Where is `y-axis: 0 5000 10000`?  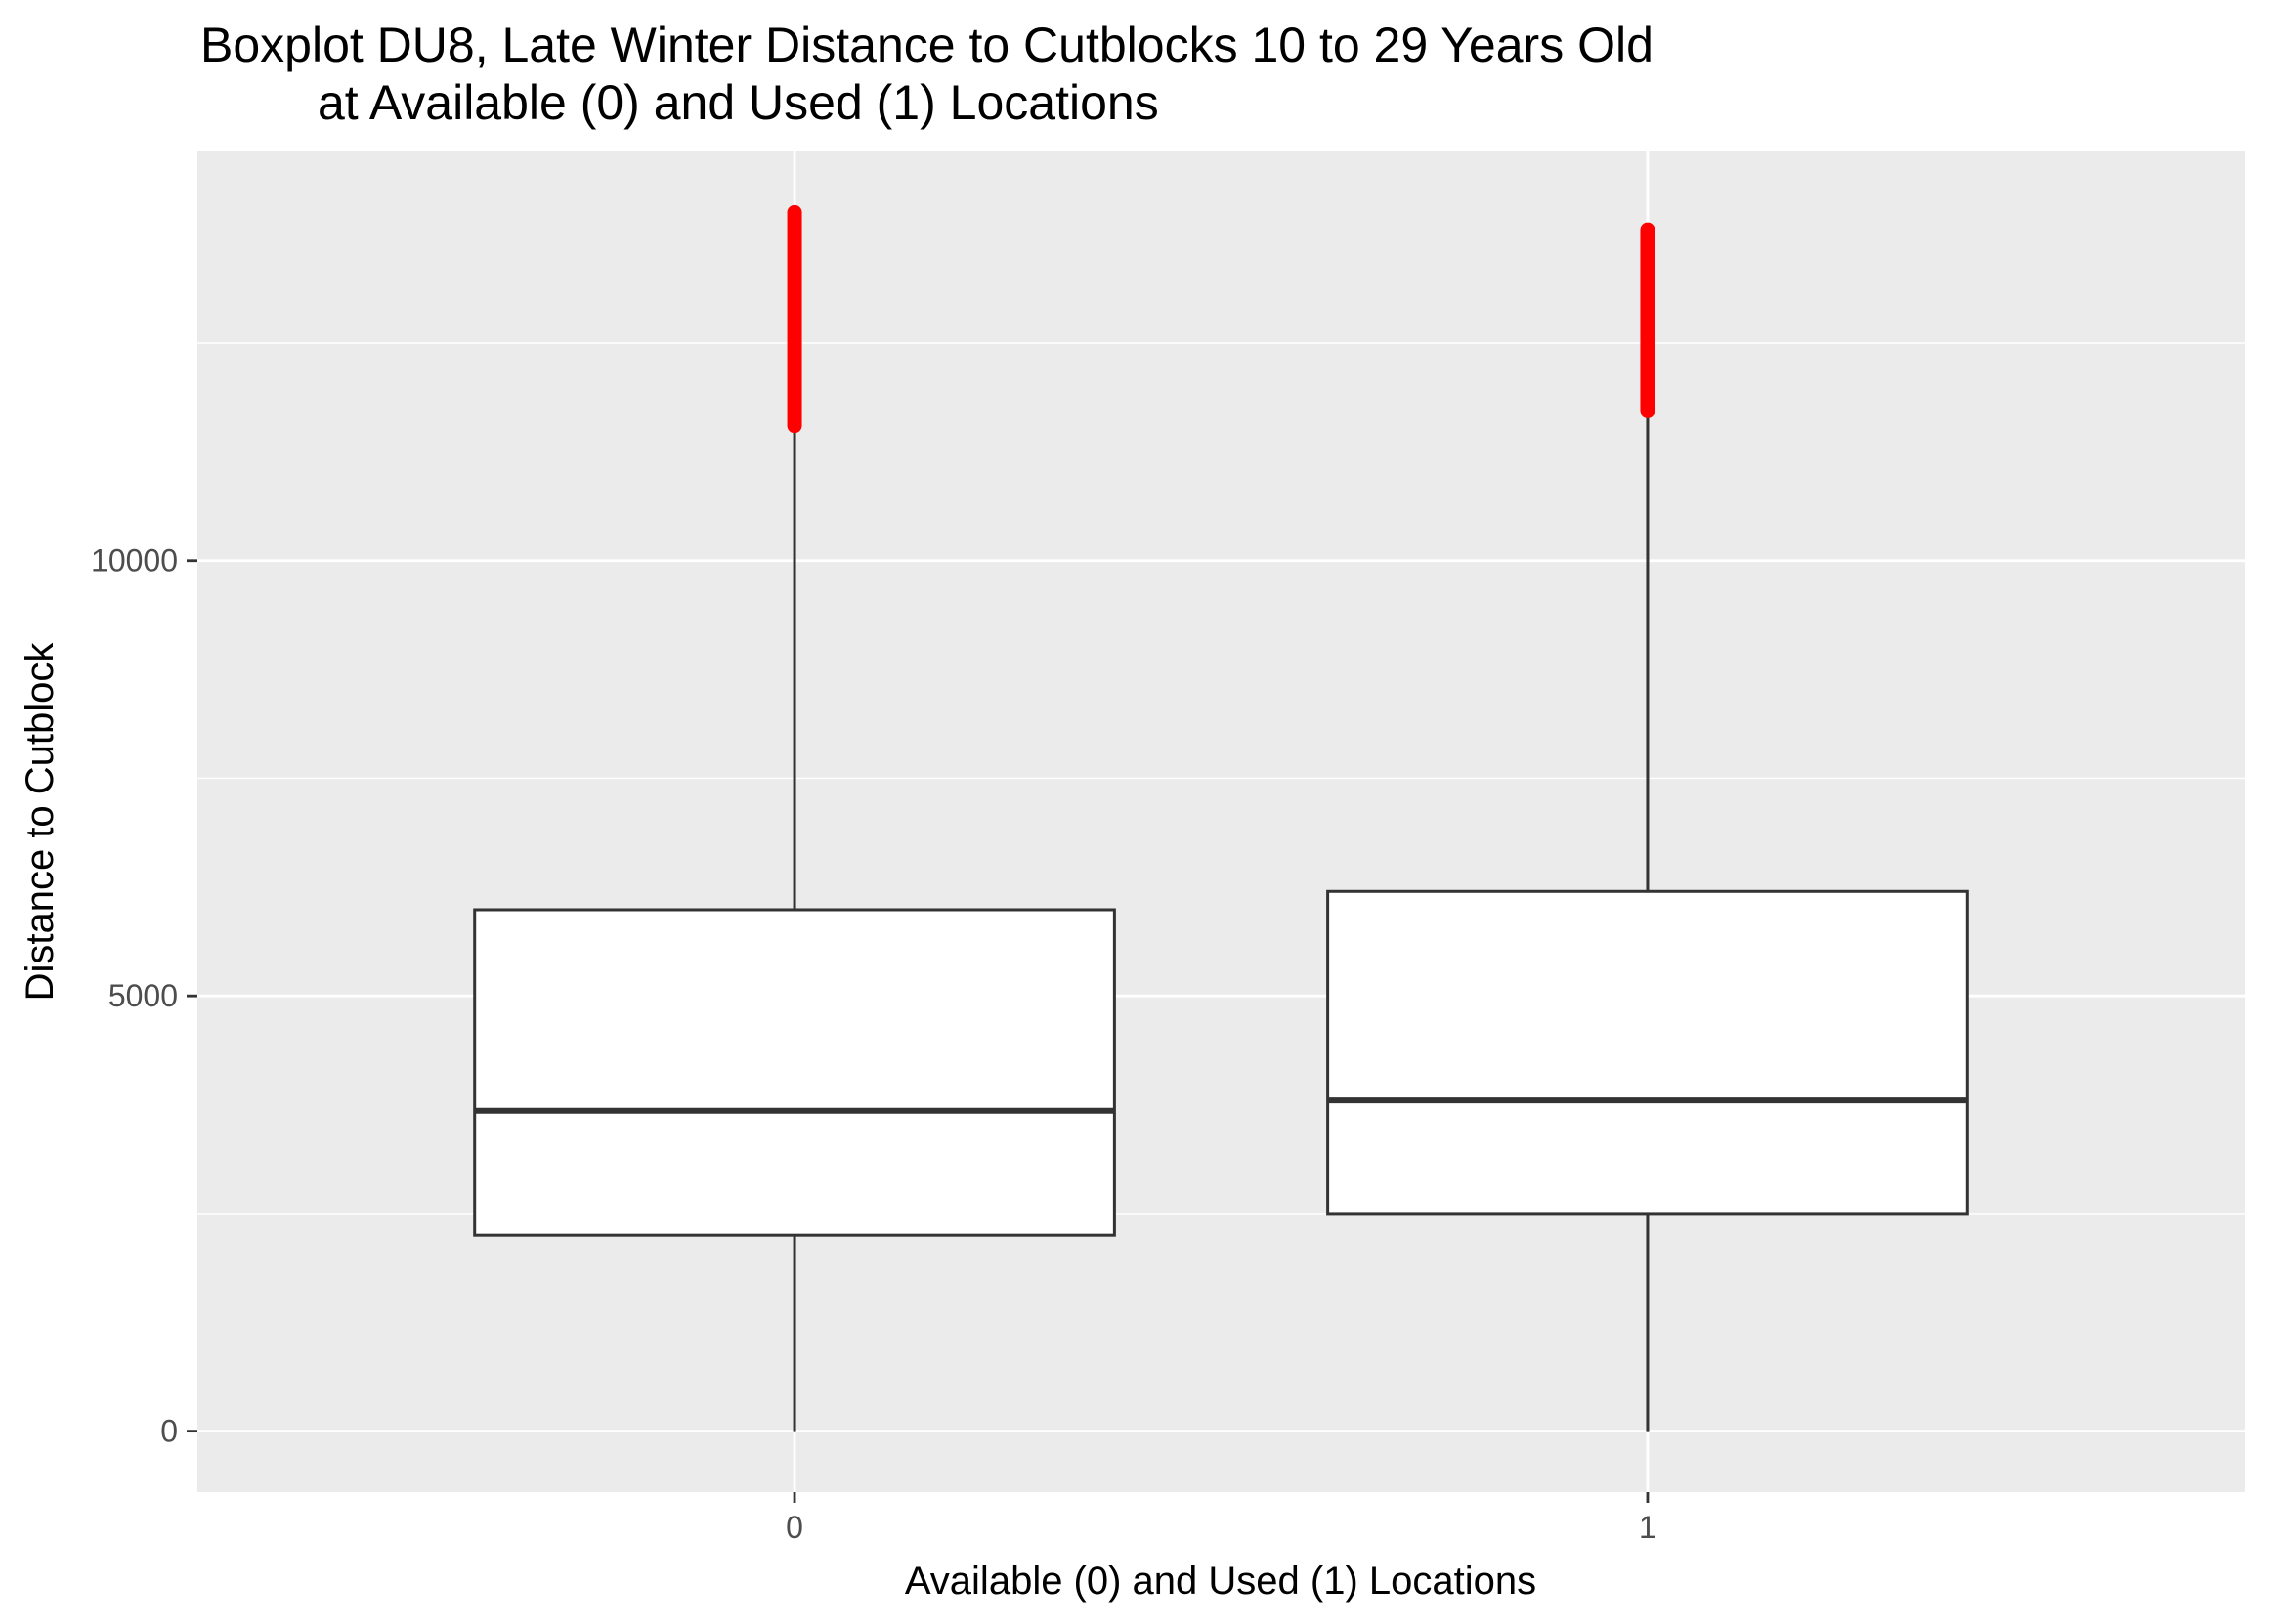
y-axis: 0 5000 10000 is located at coordinates (144, 996).